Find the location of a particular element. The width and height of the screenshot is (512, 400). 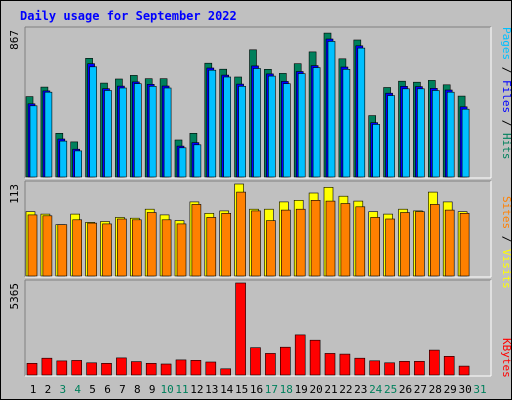

side-label-sites: Sites is located at coordinates (506, 212).